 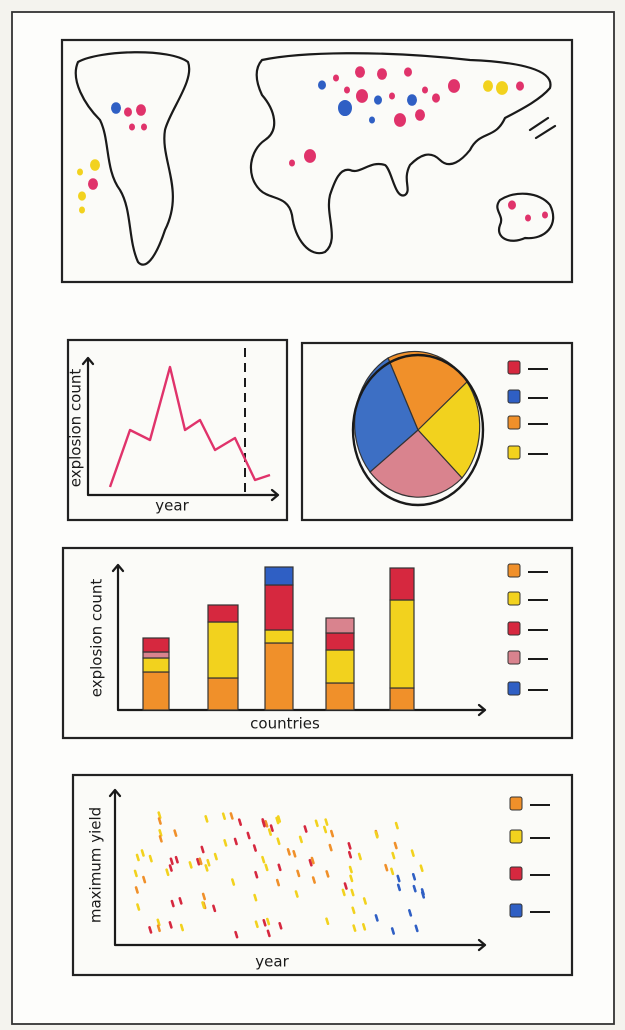 I want to click on scatter-dots, so click(x=279, y=875).